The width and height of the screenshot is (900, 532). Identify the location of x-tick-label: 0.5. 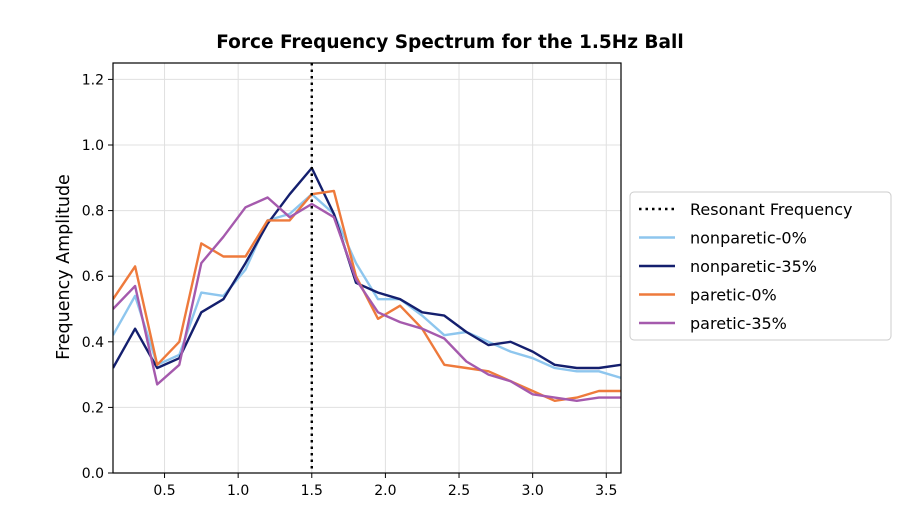
(164, 491).